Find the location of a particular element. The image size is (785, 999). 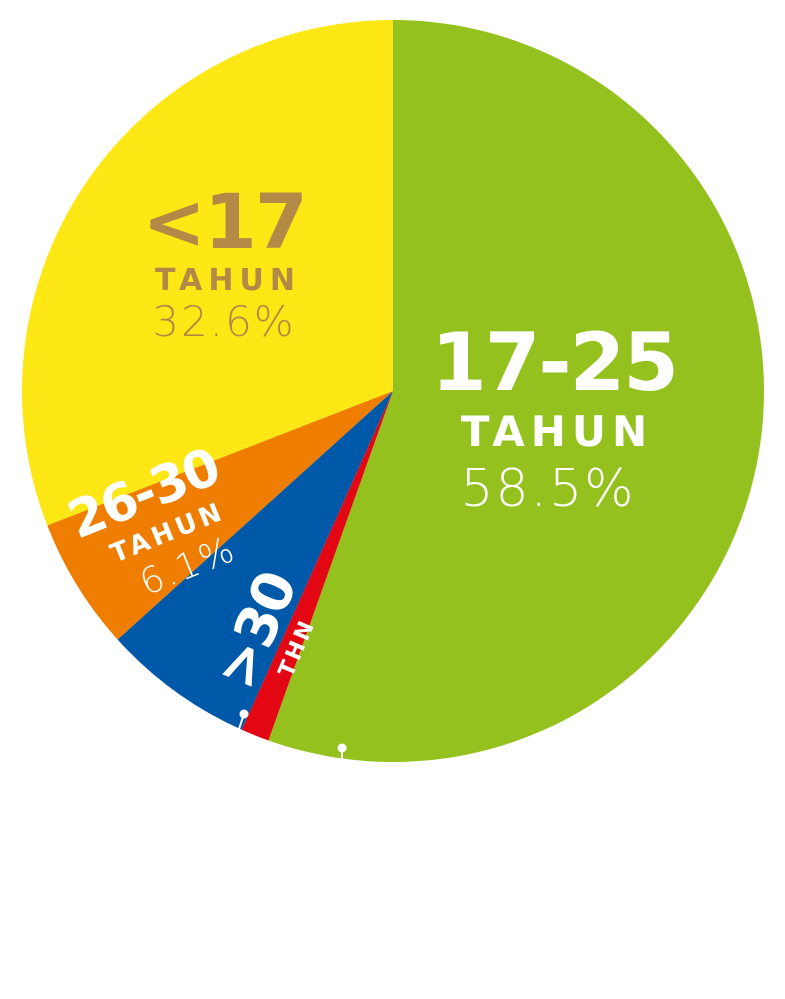

pointer-markers is located at coordinates (292, 735).